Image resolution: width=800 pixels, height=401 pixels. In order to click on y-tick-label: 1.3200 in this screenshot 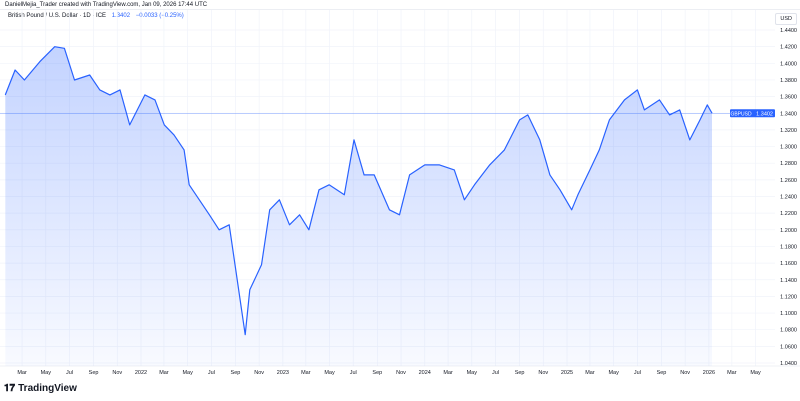, I will do `click(788, 131)`.